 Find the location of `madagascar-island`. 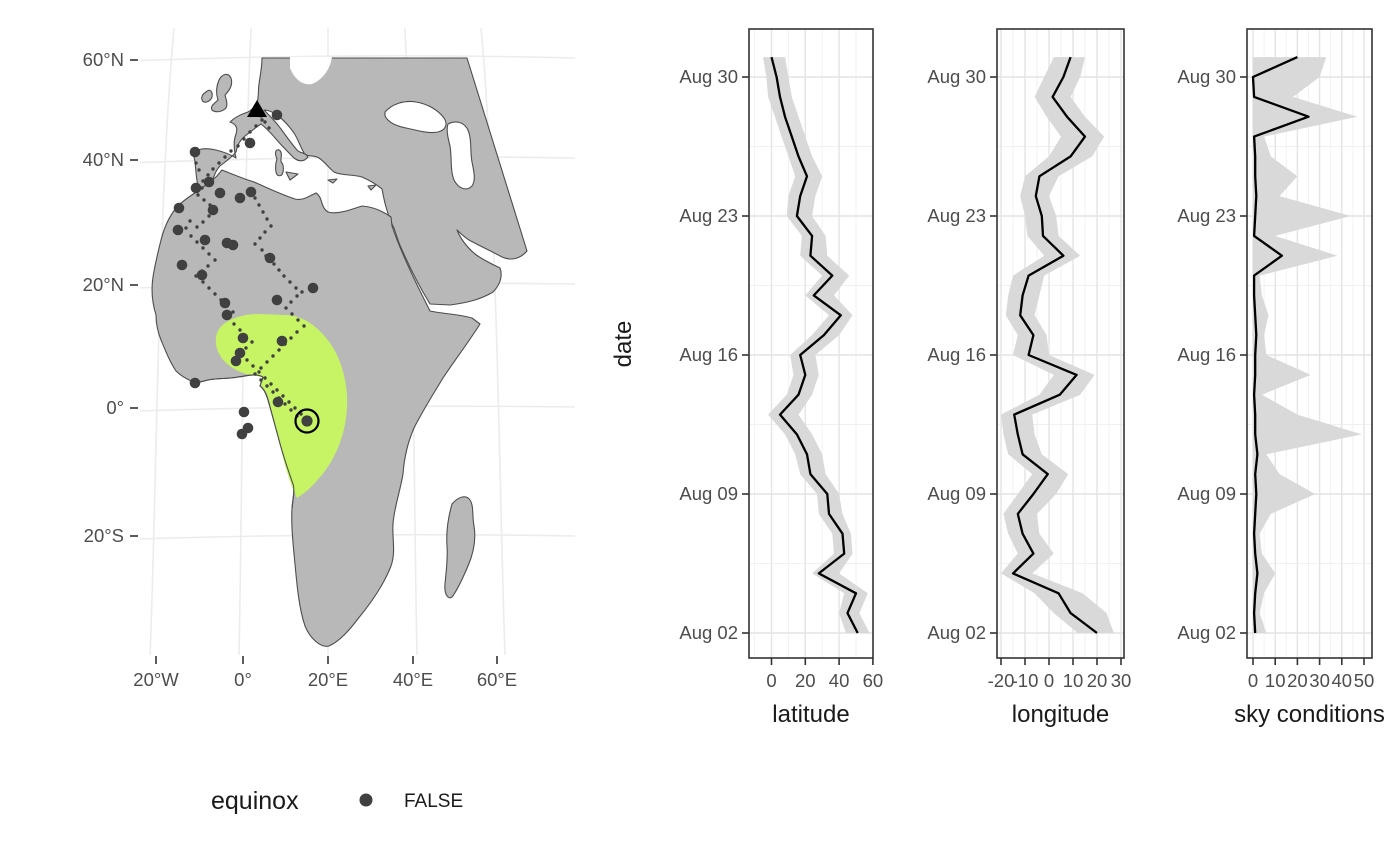

madagascar-island is located at coordinates (460, 547).